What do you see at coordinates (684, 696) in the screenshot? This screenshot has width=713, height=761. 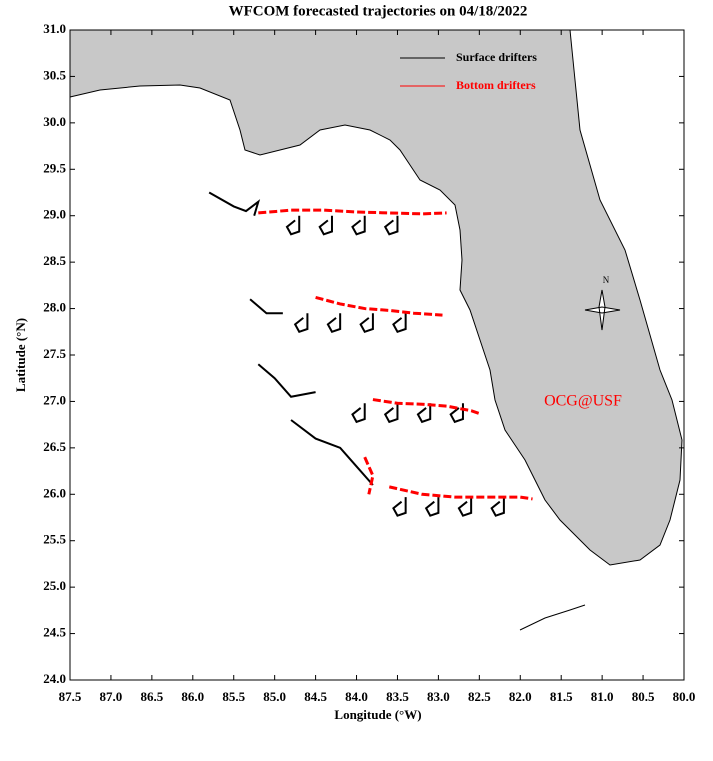 I see `x-tick-label: 80.0` at bounding box center [684, 696].